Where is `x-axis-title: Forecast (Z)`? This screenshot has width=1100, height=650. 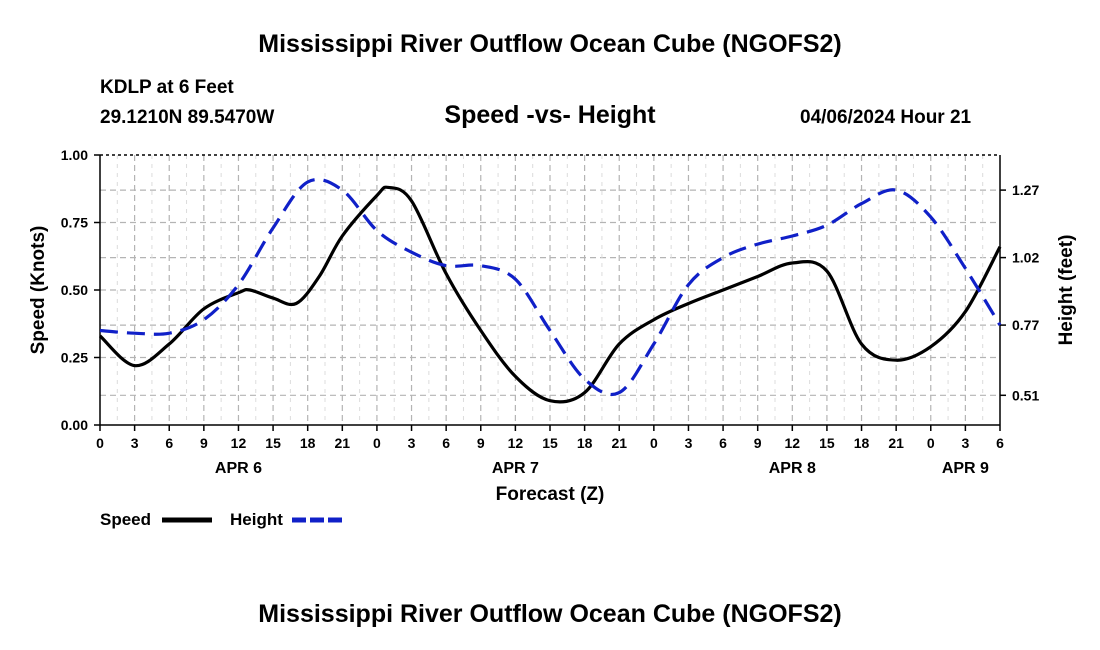 x-axis-title: Forecast (Z) is located at coordinates (550, 494).